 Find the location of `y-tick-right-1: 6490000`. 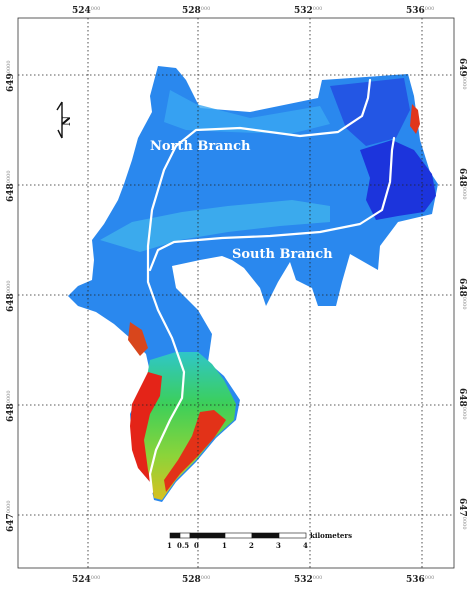

y-tick-right-1: 6490000 is located at coordinates (462, 74).